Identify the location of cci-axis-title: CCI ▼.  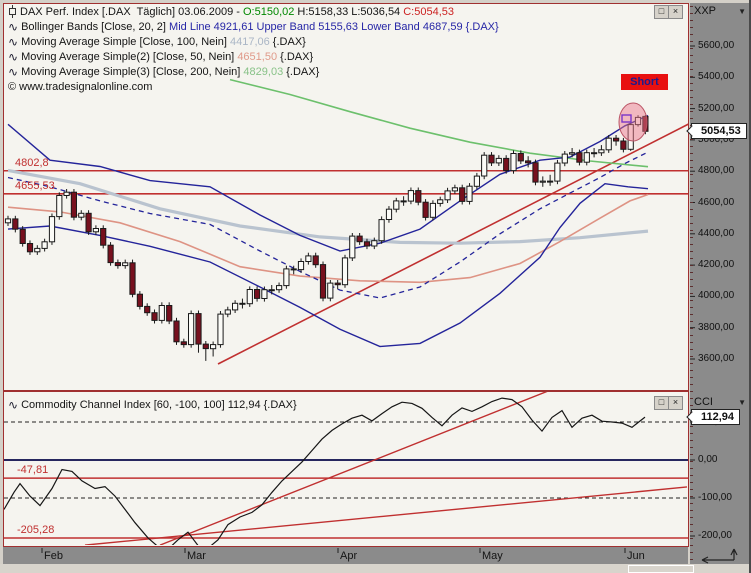
(720, 402).